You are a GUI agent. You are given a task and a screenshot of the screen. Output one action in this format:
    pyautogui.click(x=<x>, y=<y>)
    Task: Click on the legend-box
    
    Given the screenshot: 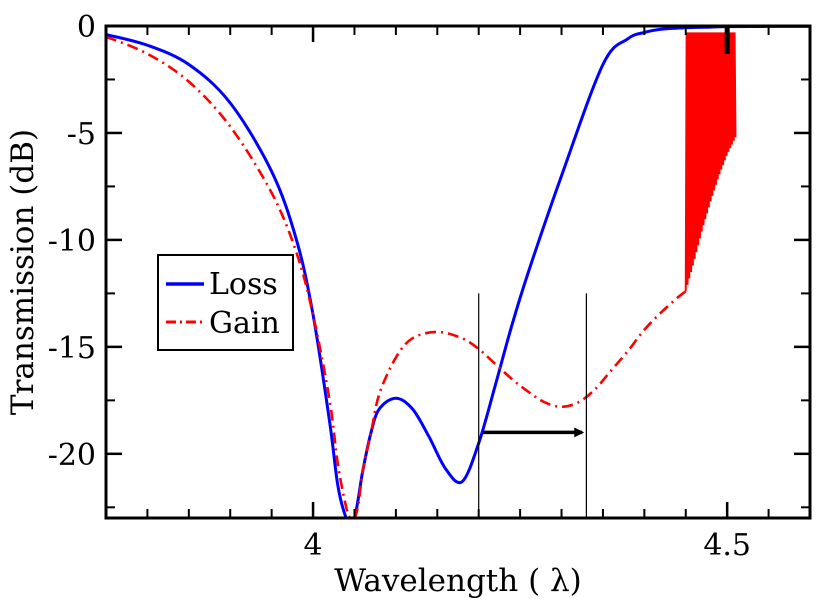 What is the action you would take?
    pyautogui.click(x=225, y=302)
    